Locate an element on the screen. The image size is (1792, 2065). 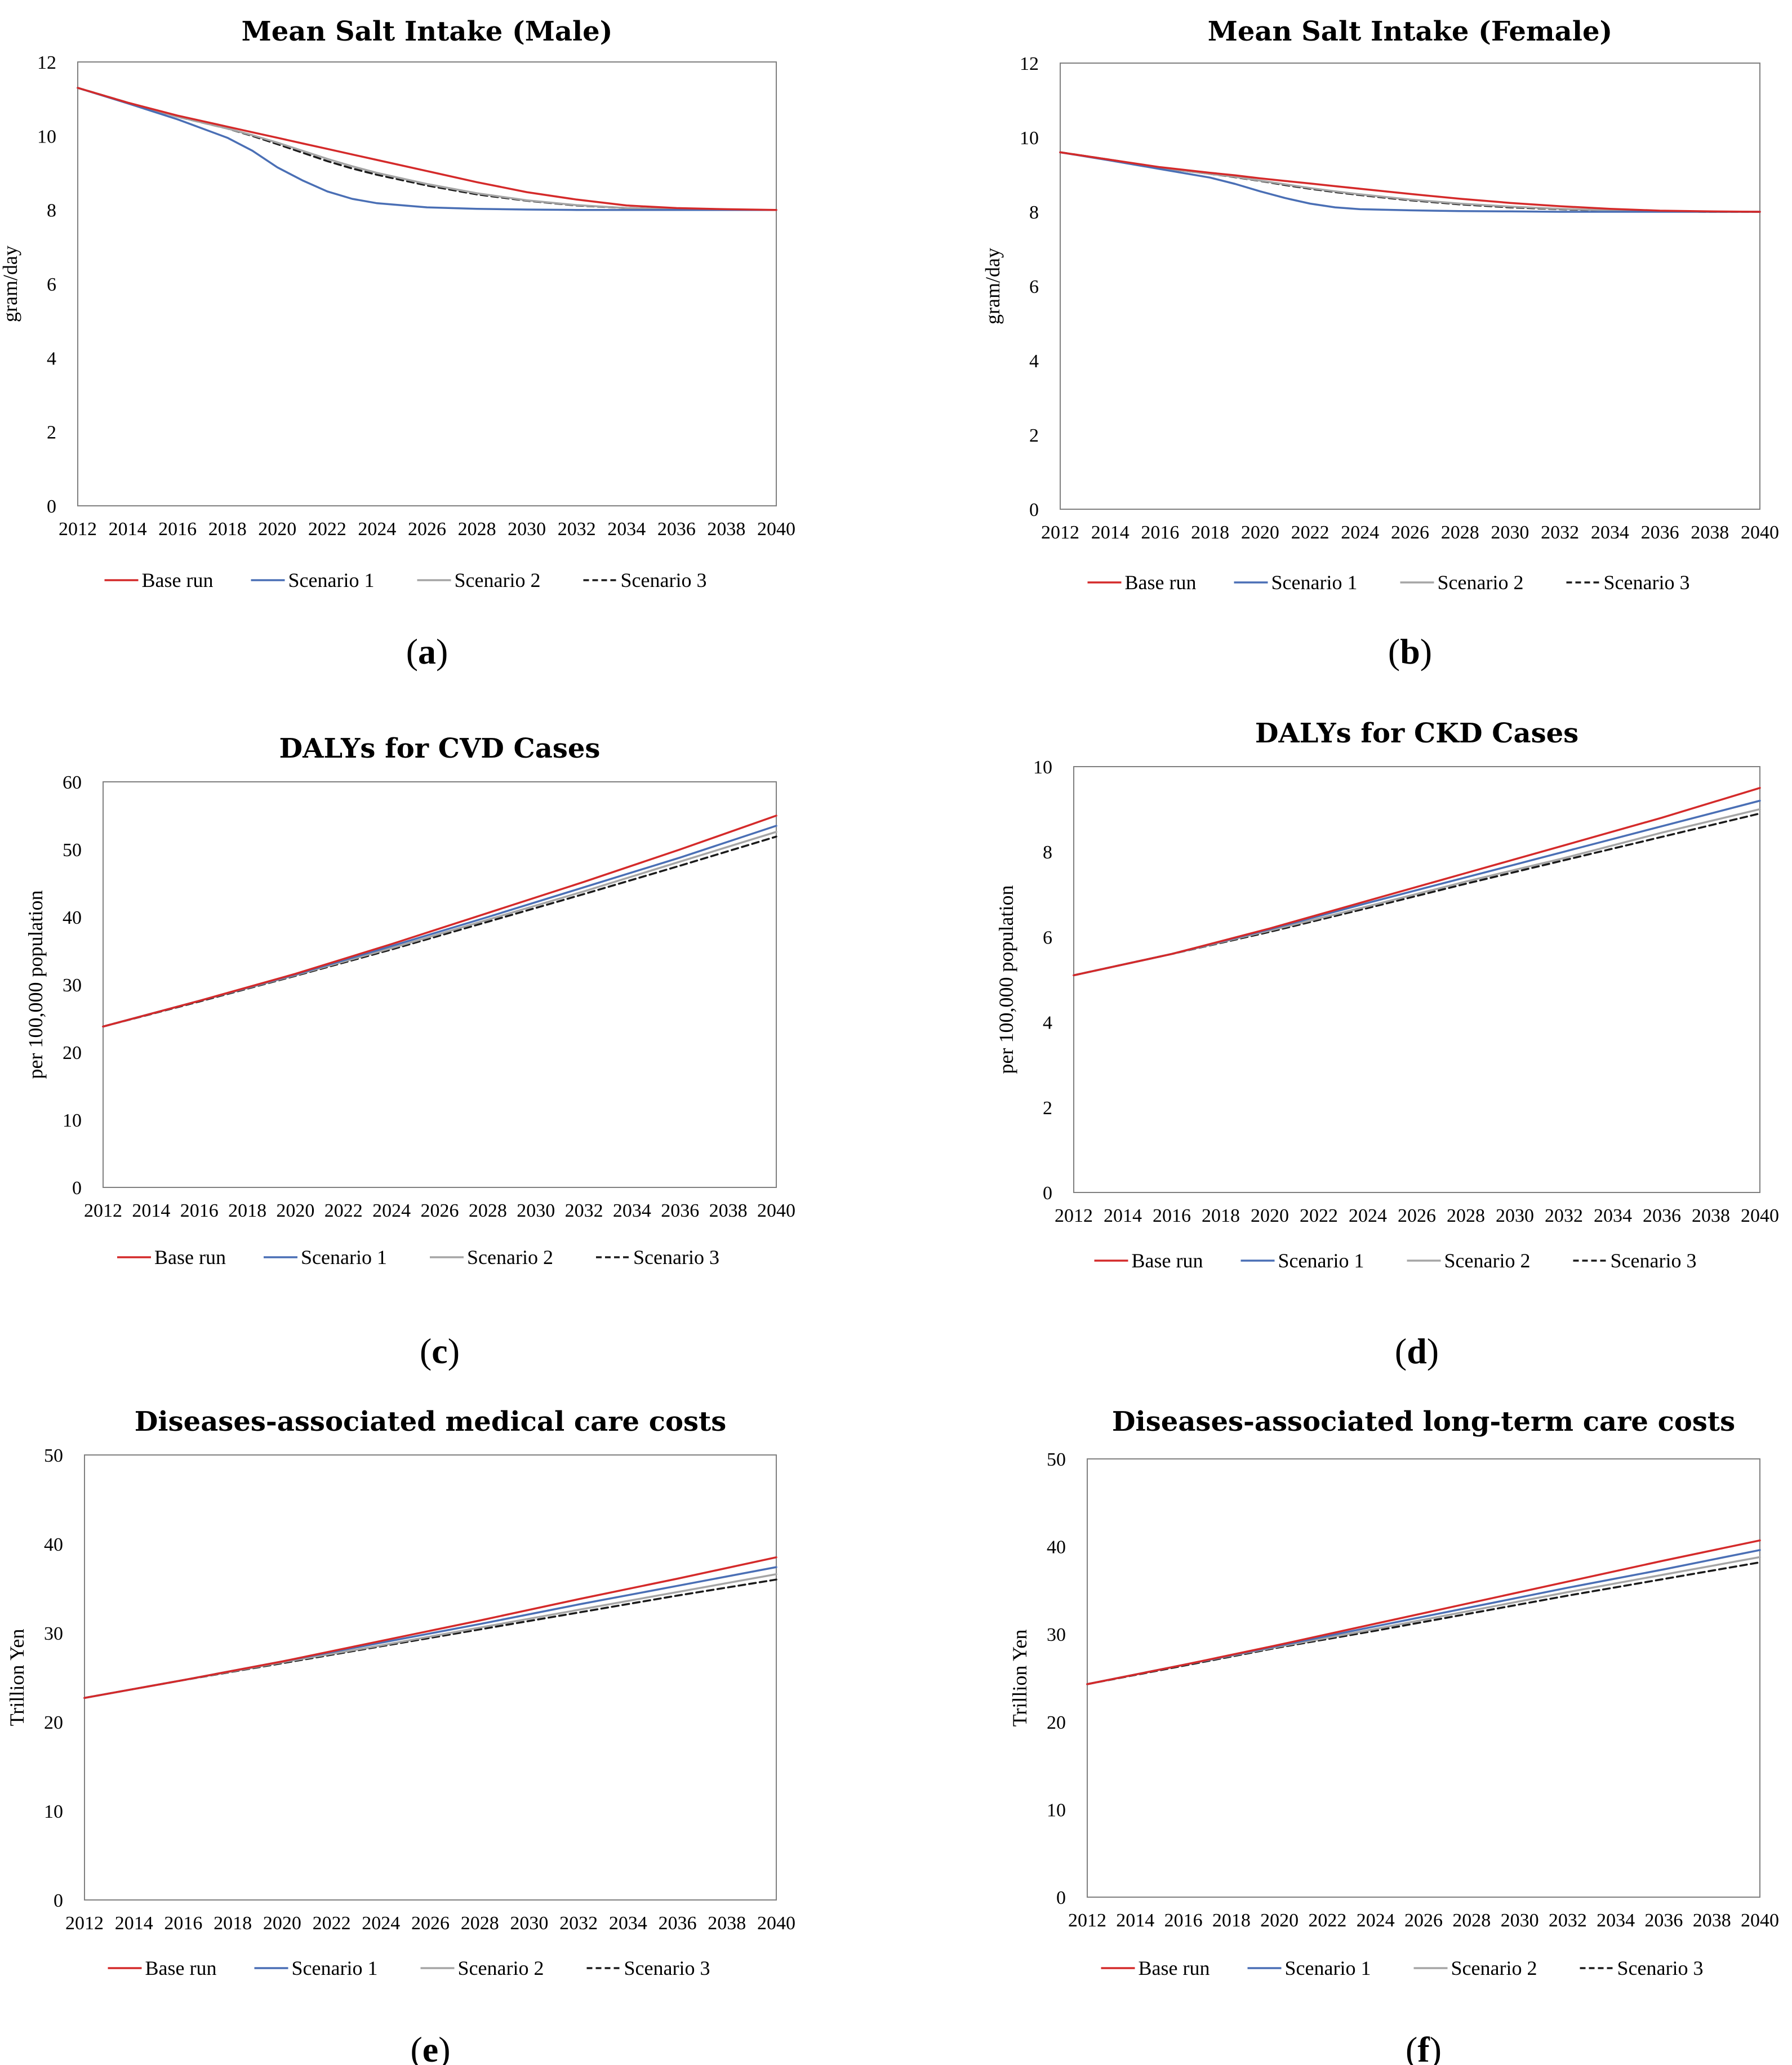
y-axis-label: per 100,000 population is located at coordinates (1006, 979).